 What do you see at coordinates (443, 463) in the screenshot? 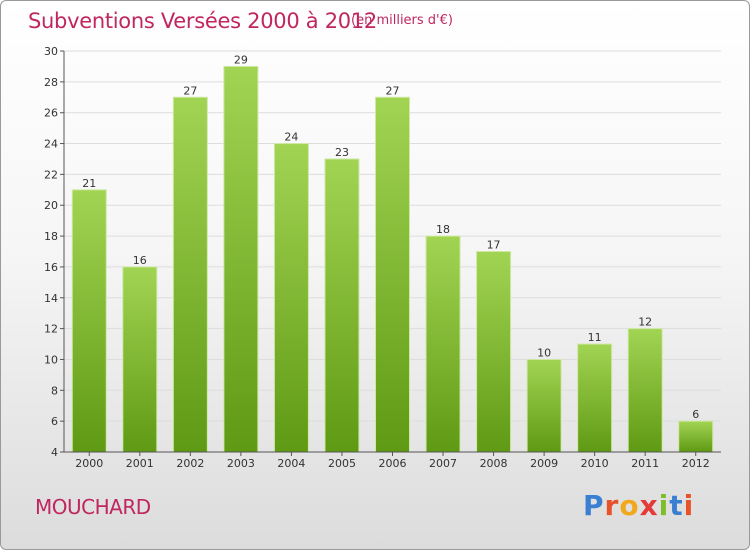
I see `x-tick-label: 2007` at bounding box center [443, 463].